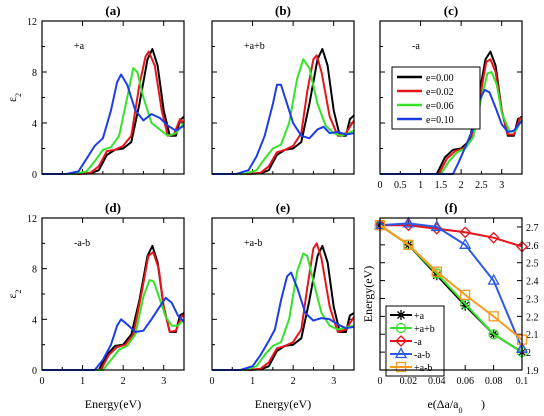 This screenshot has width=544, height=416. Describe the element at coordinates (409, 381) in the screenshot. I see `x-tick-label: 0.02` at that location.